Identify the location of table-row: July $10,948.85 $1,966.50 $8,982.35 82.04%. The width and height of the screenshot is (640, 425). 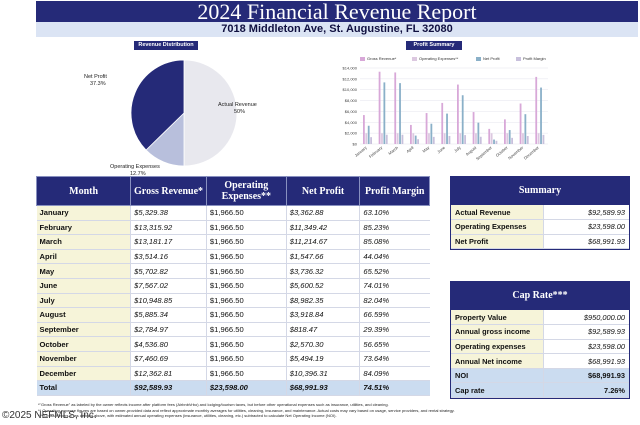
(233, 301).